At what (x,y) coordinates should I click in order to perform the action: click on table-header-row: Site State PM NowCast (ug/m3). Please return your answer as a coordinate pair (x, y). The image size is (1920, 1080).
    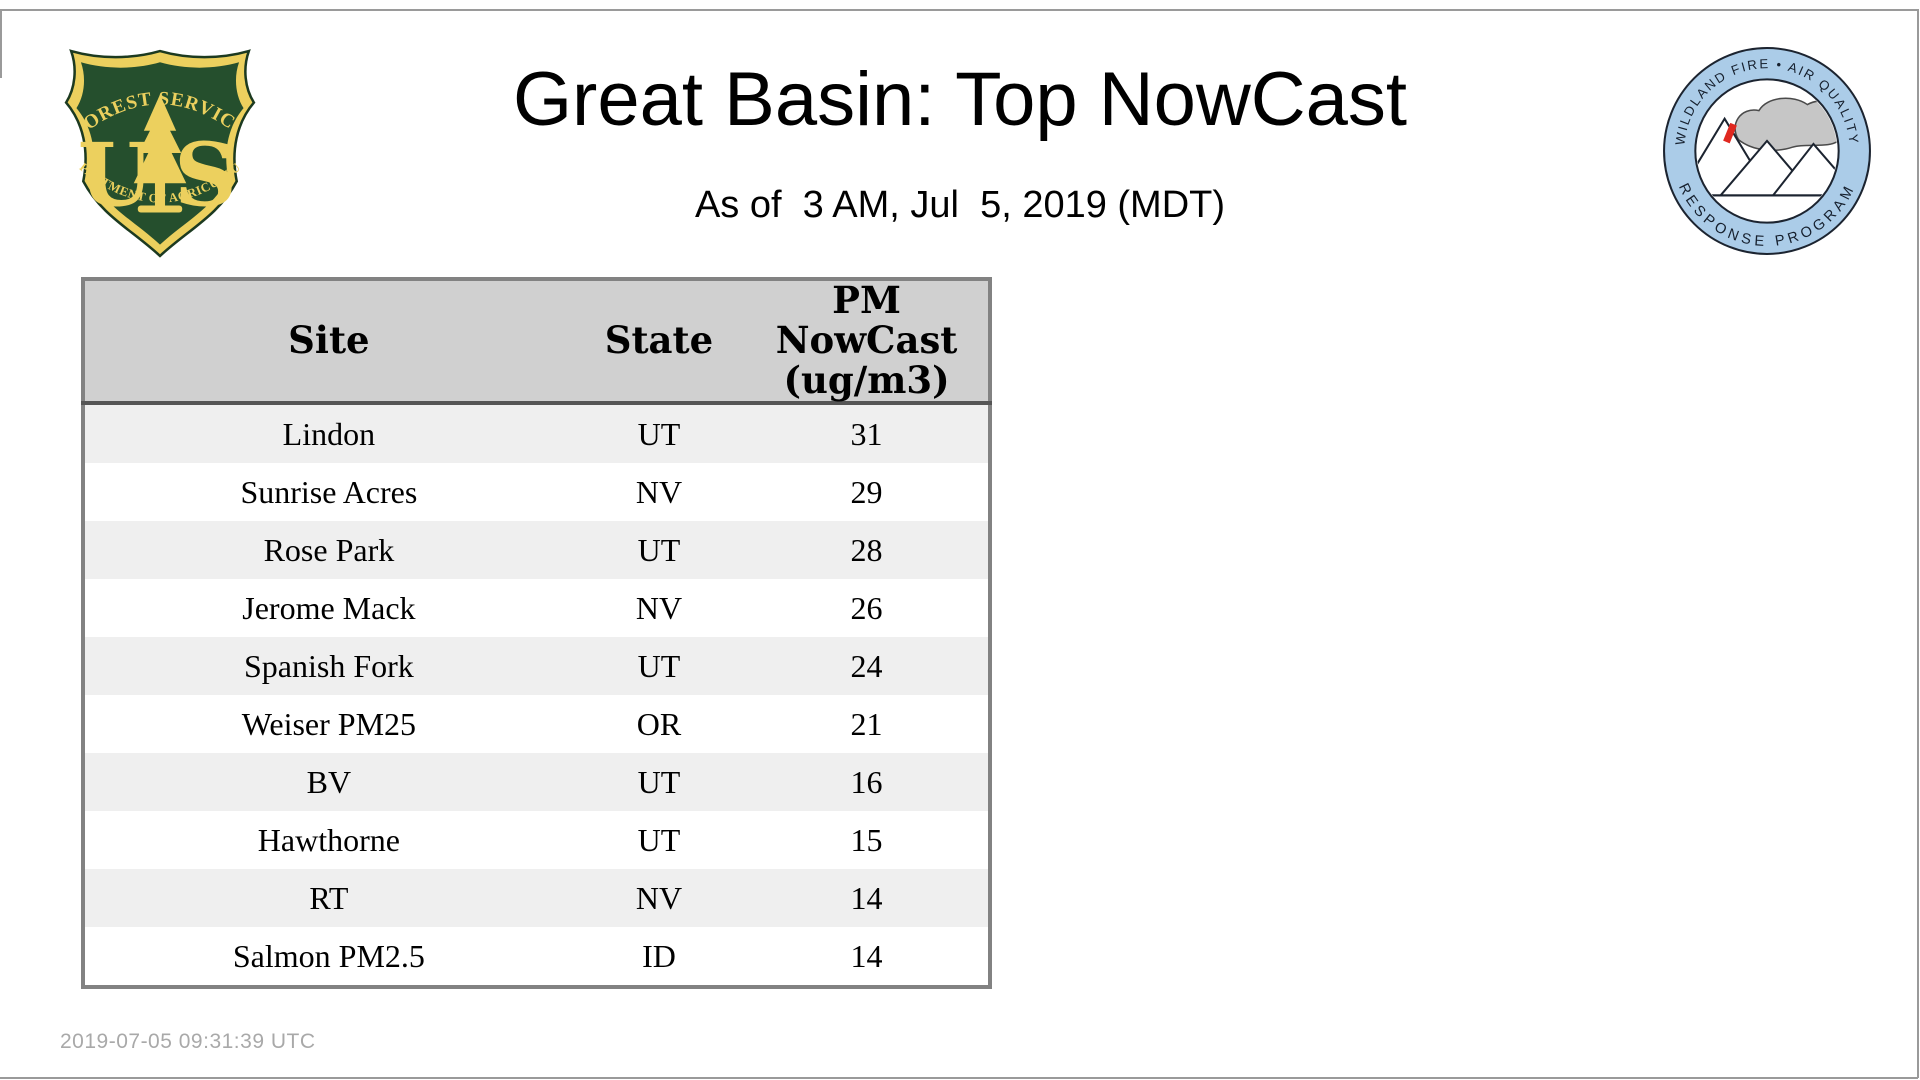
    Looking at the image, I should click on (536, 342).